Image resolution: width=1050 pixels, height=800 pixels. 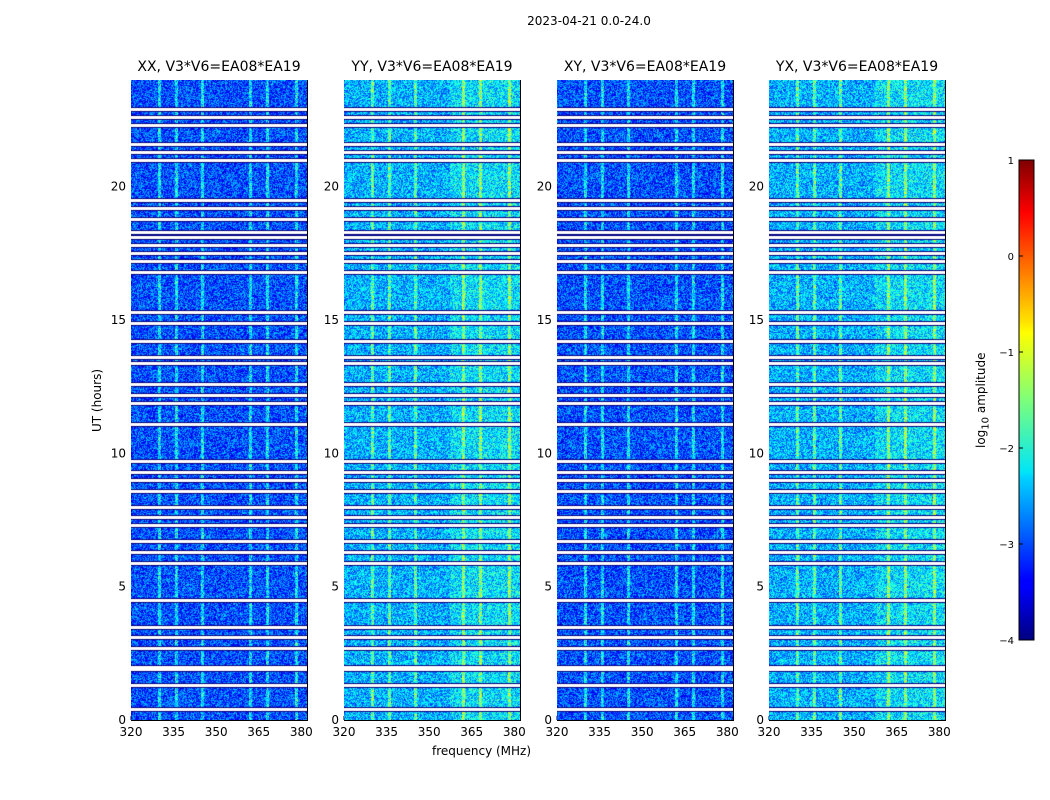 What do you see at coordinates (432, 67) in the screenshot?
I see `panel-title-1: YY, V3*V6=EA08*EA19` at bounding box center [432, 67].